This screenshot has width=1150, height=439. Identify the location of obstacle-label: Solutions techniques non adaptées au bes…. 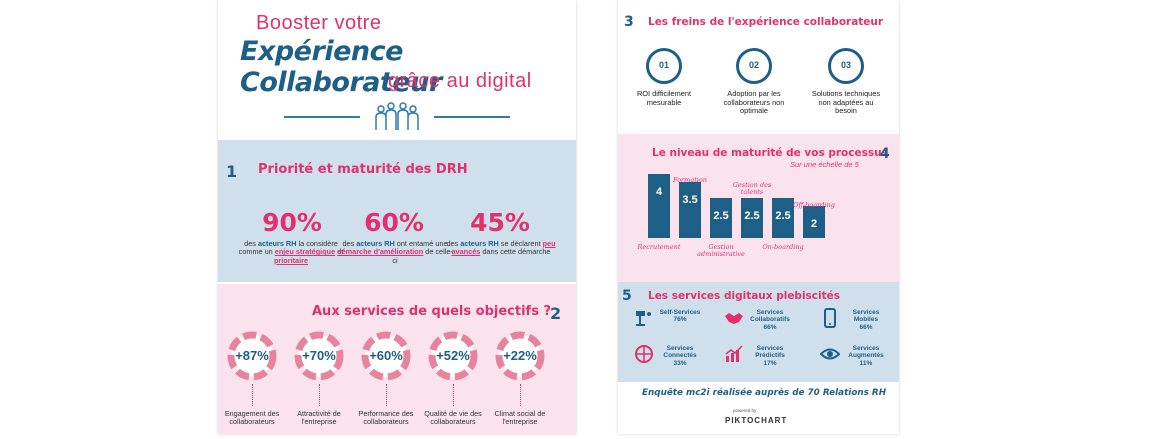
(846, 102).